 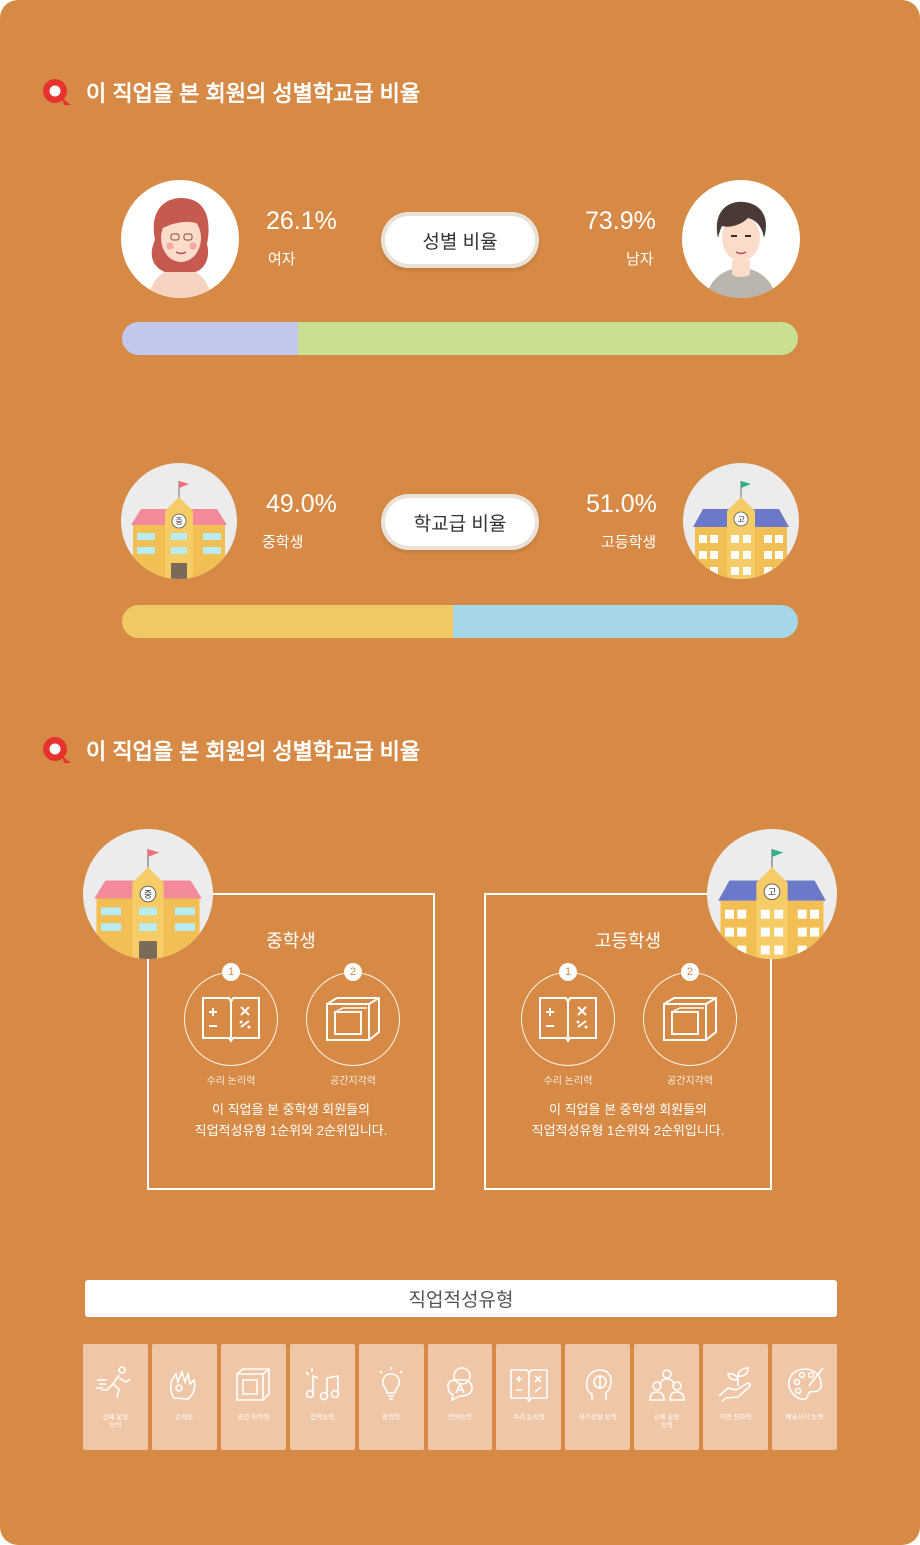 I want to click on plant-hand-icon, so click(x=734, y=1384).